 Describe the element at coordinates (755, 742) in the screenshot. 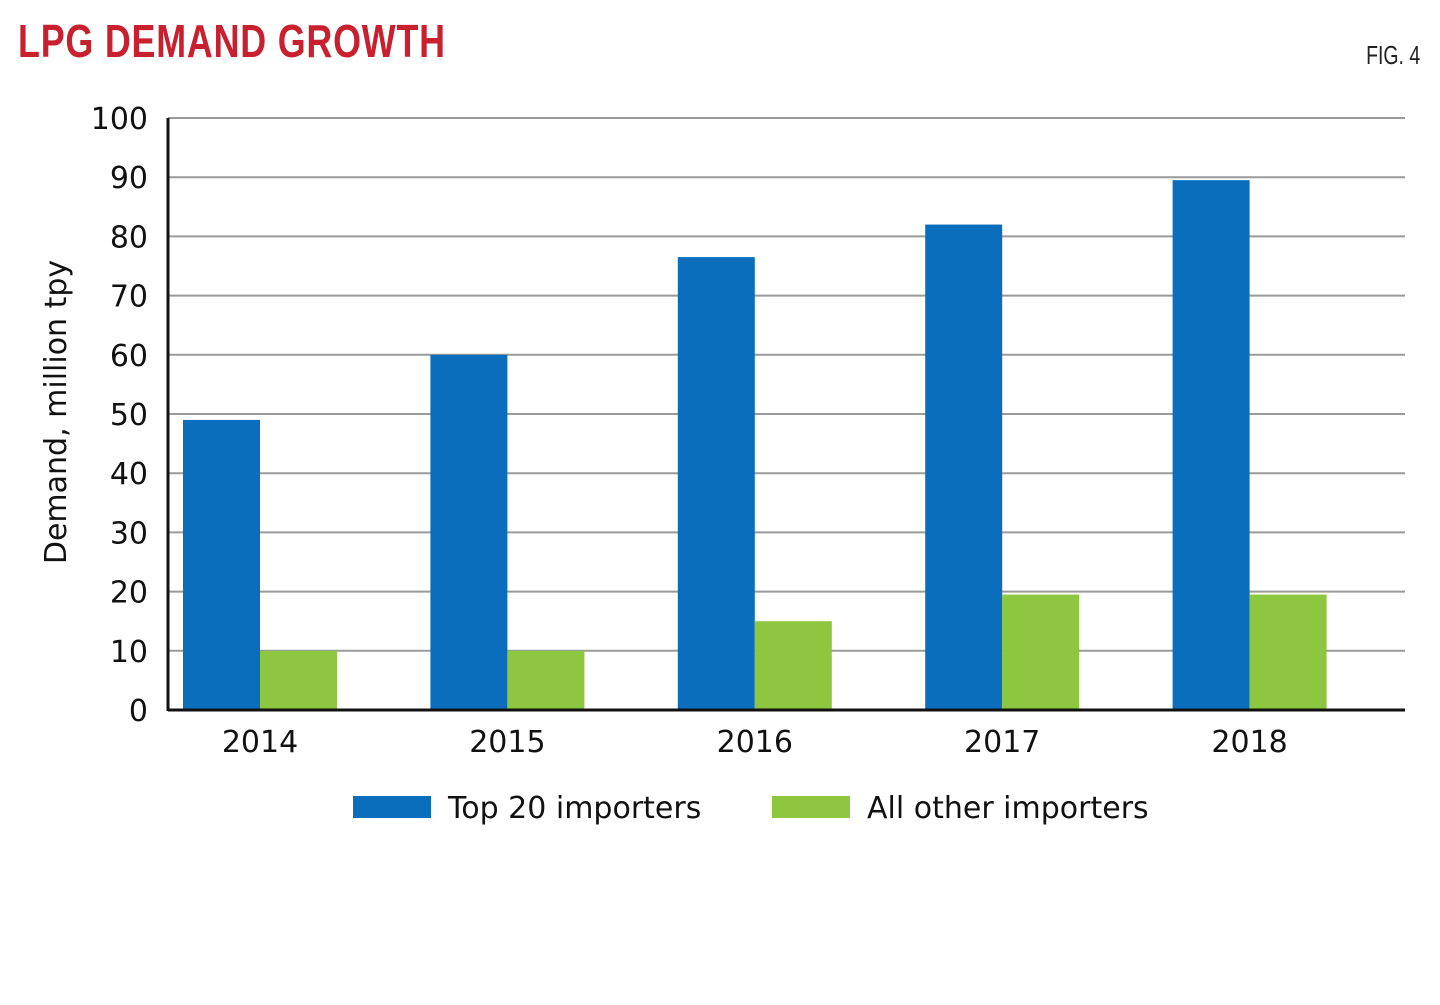

I see `x-tick-label: 2016` at that location.